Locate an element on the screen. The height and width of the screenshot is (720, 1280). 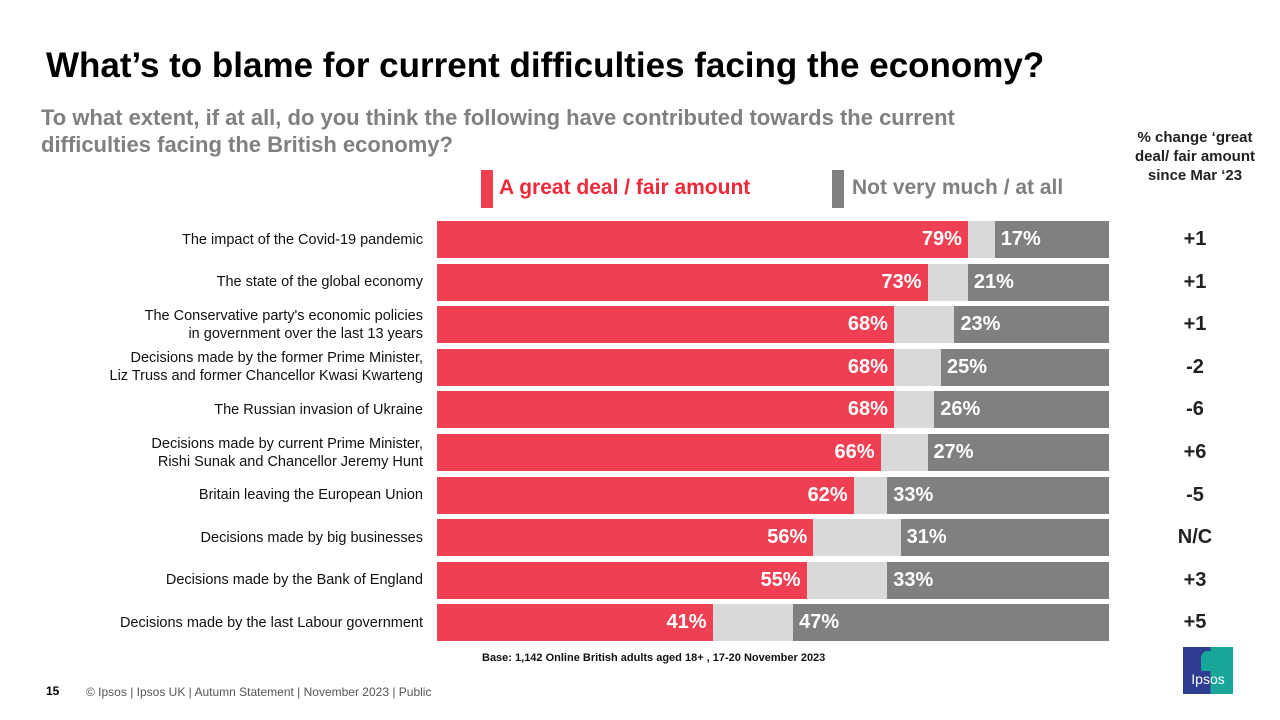
legend-label-not-much: Not very much / at all is located at coordinates (958, 187).